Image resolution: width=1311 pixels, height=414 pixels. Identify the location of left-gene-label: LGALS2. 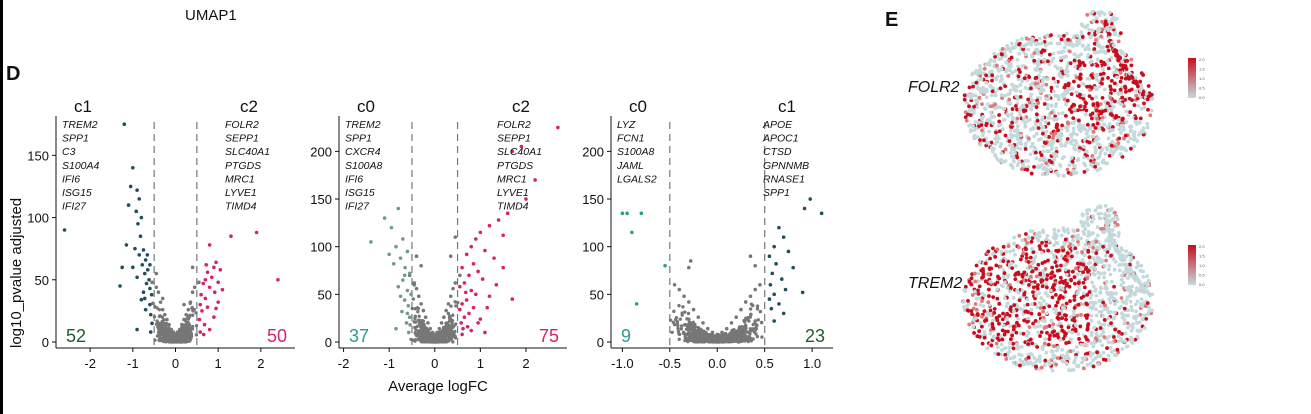
(637, 179).